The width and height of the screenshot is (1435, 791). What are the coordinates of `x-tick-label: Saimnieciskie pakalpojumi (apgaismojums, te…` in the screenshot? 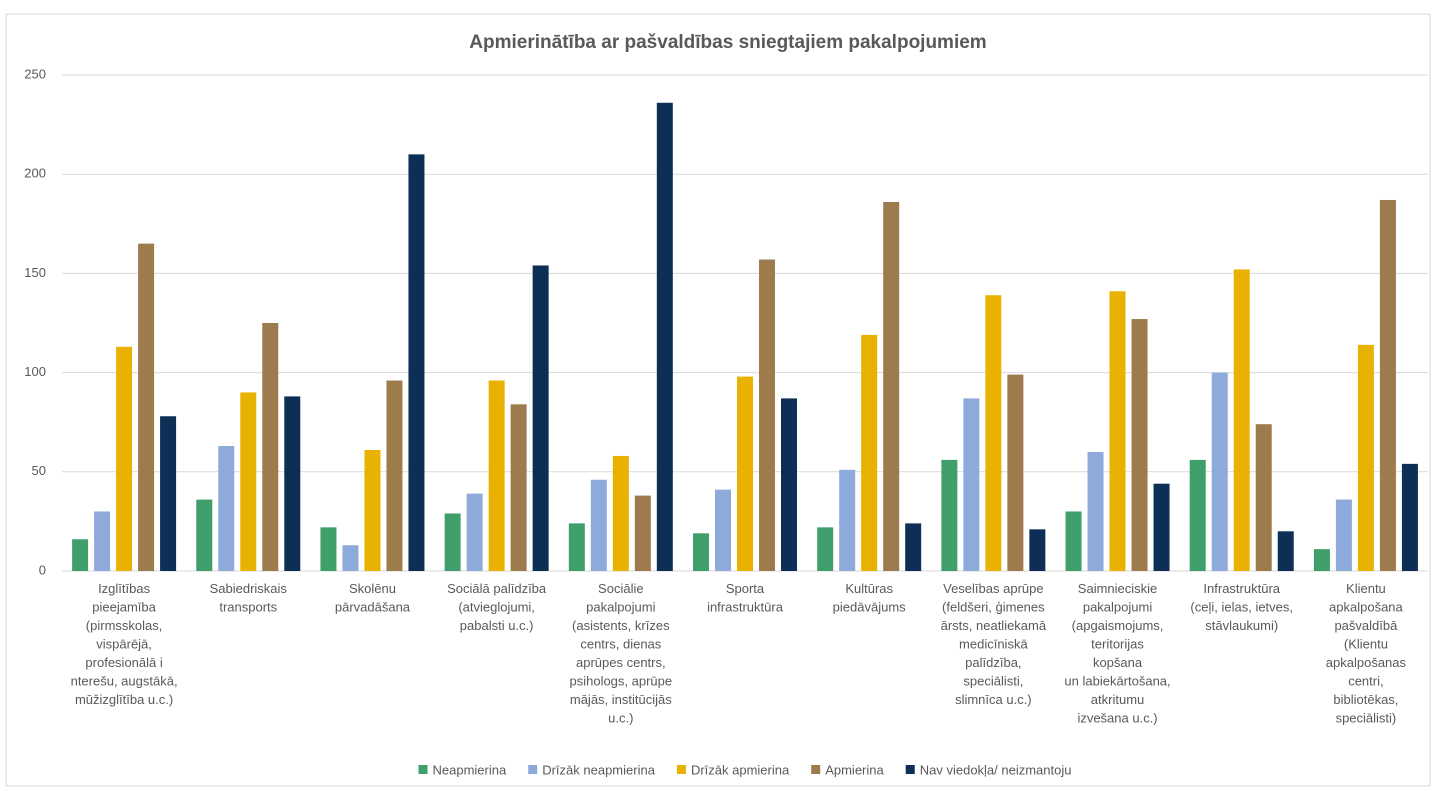 It's located at (1117, 653).